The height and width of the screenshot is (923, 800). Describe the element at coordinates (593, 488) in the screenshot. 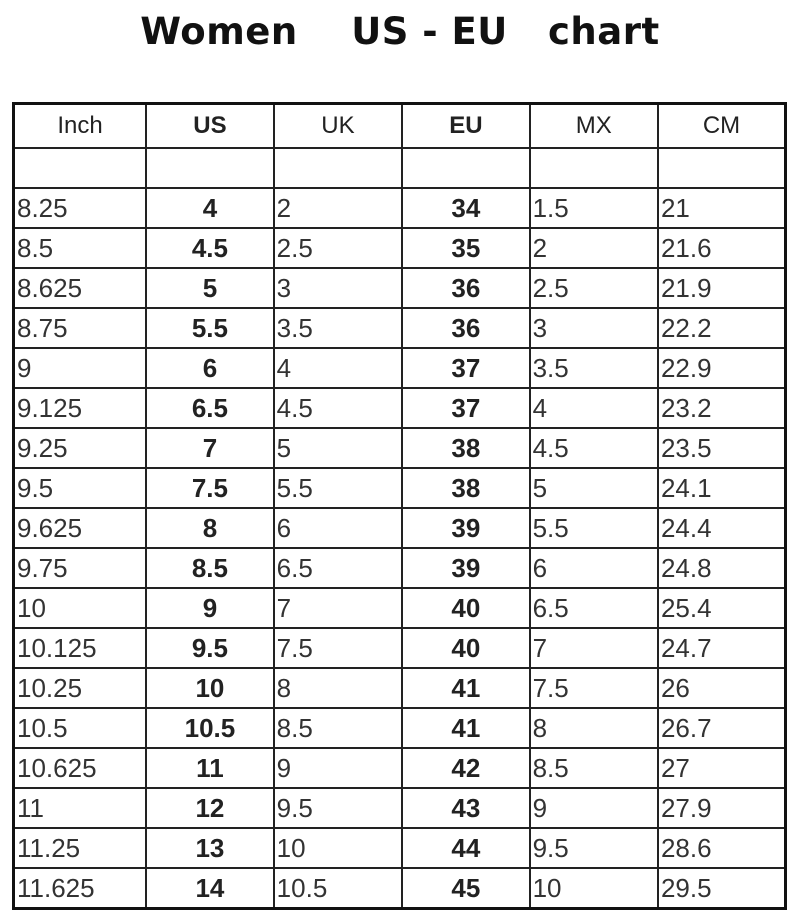

I see `cell-mx: 5` at that location.